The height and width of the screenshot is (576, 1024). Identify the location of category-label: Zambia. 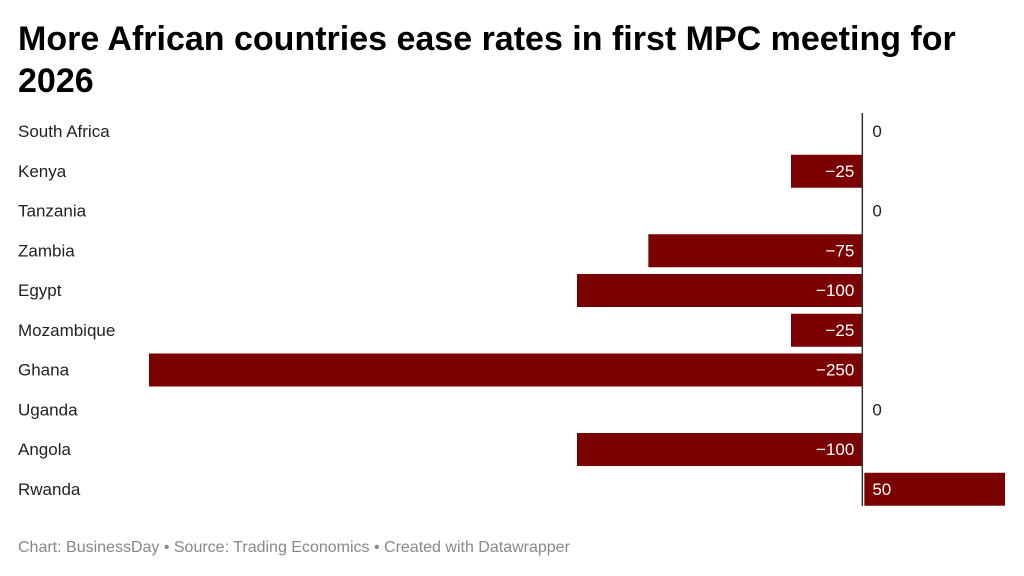
(46, 250).